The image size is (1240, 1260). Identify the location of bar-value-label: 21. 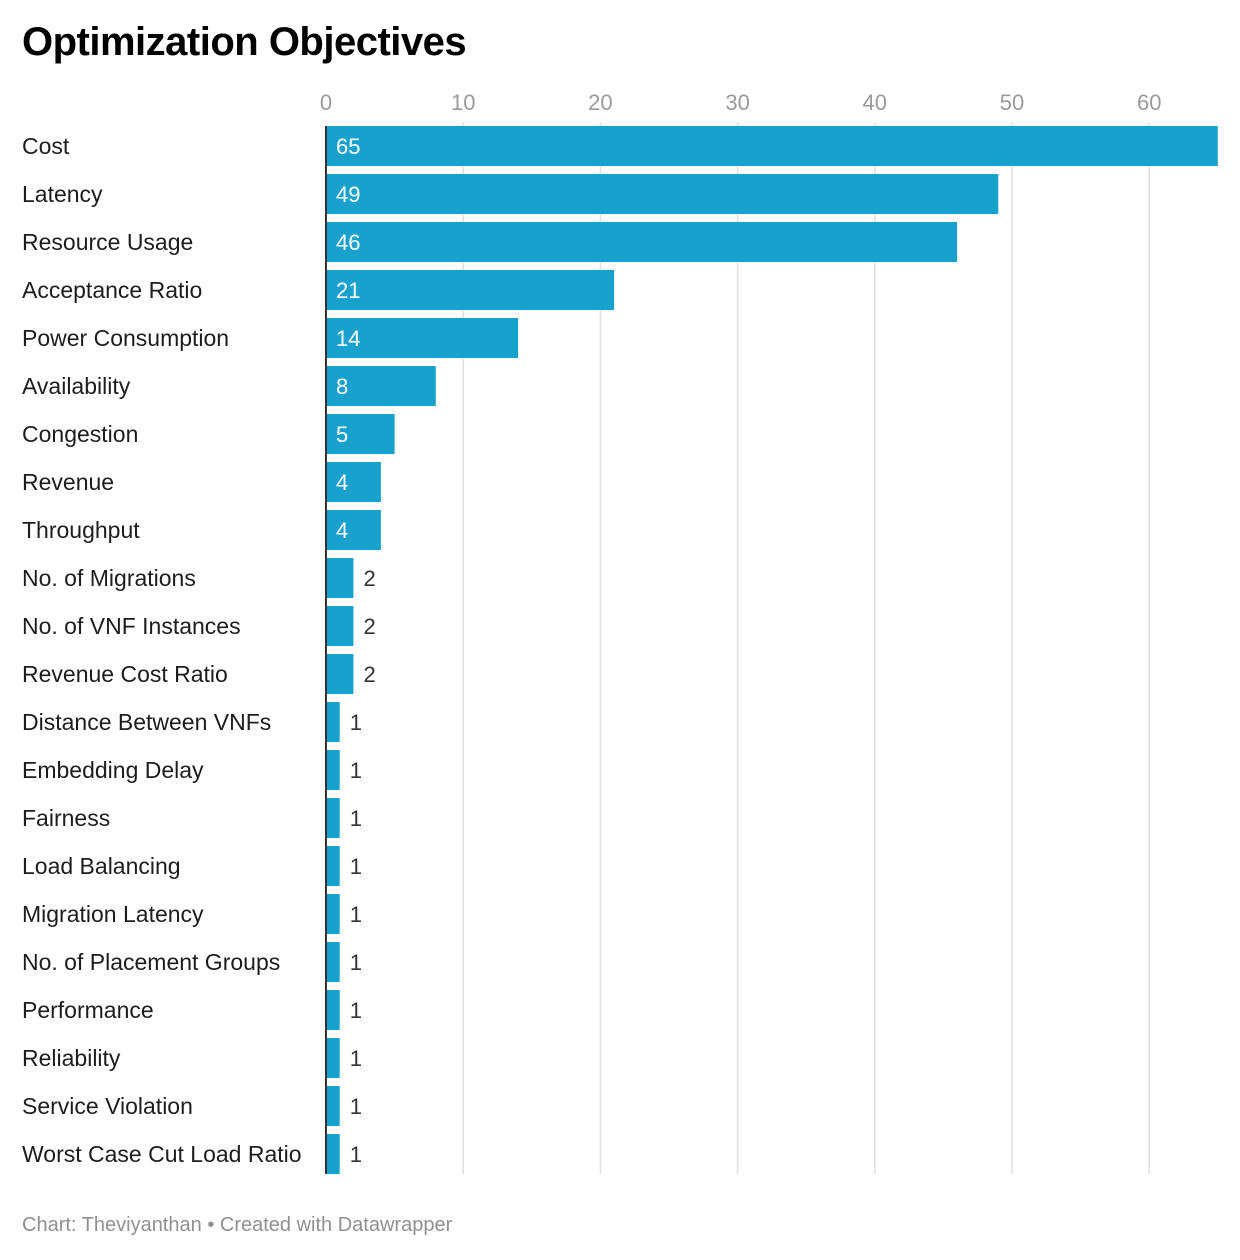
(348, 290).